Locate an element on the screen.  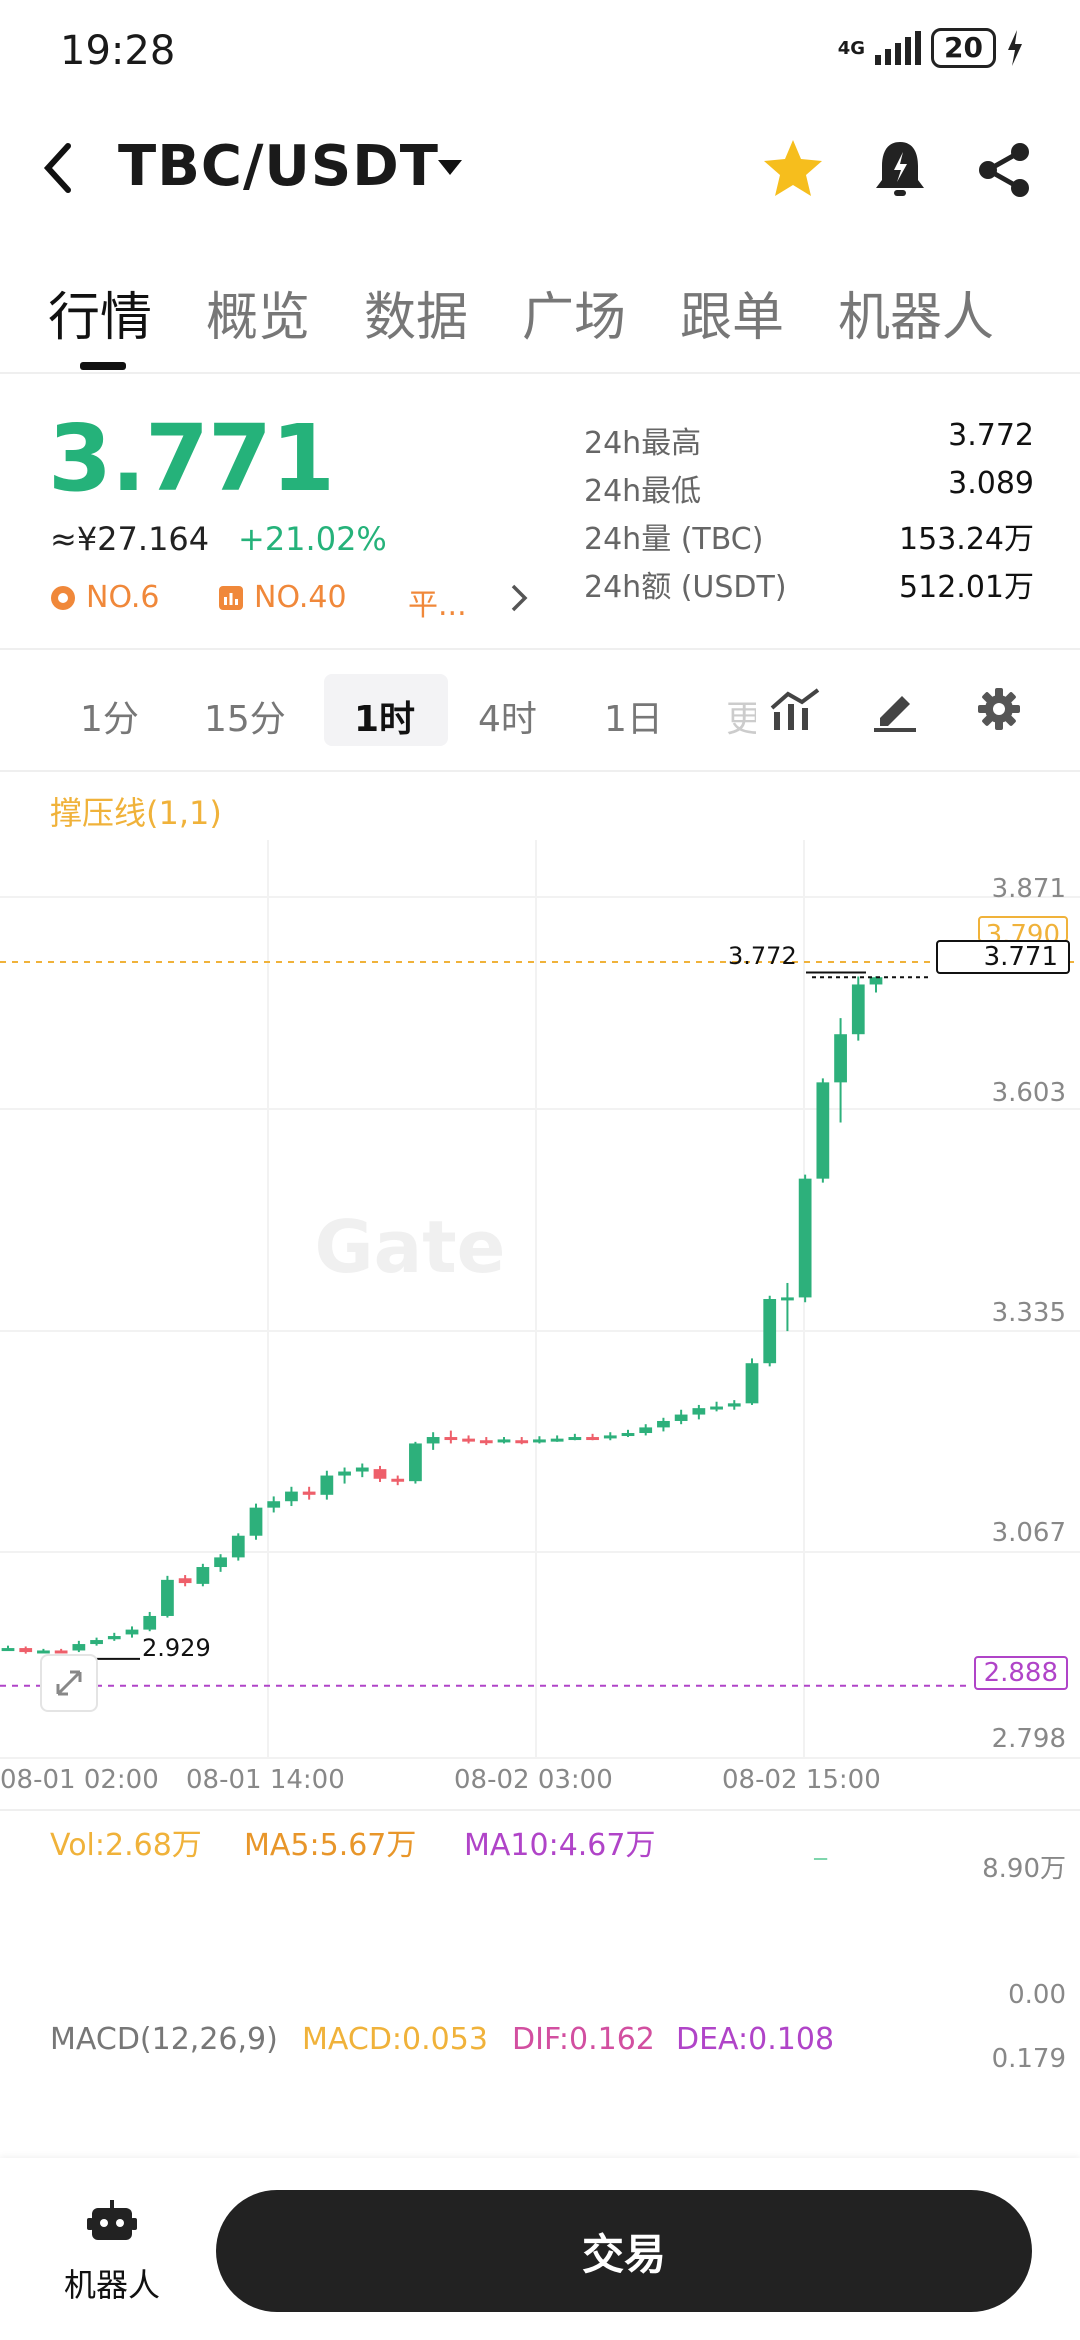
status-icons: 4G 20 is located at coordinates (931, 48).